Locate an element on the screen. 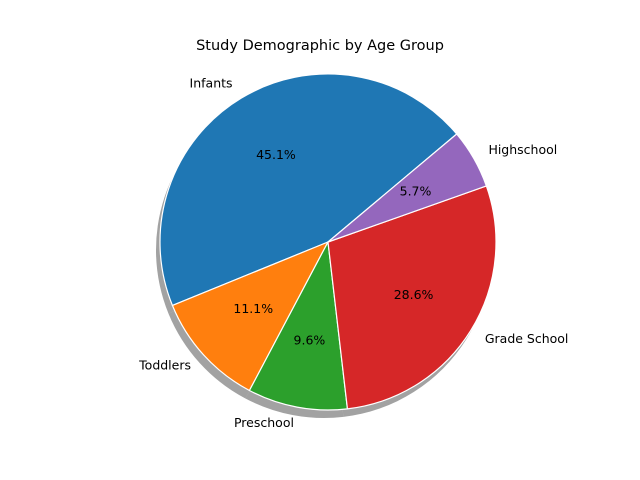 The width and height of the screenshot is (640, 480). value-label-highschool: 5.7% is located at coordinates (416, 190).